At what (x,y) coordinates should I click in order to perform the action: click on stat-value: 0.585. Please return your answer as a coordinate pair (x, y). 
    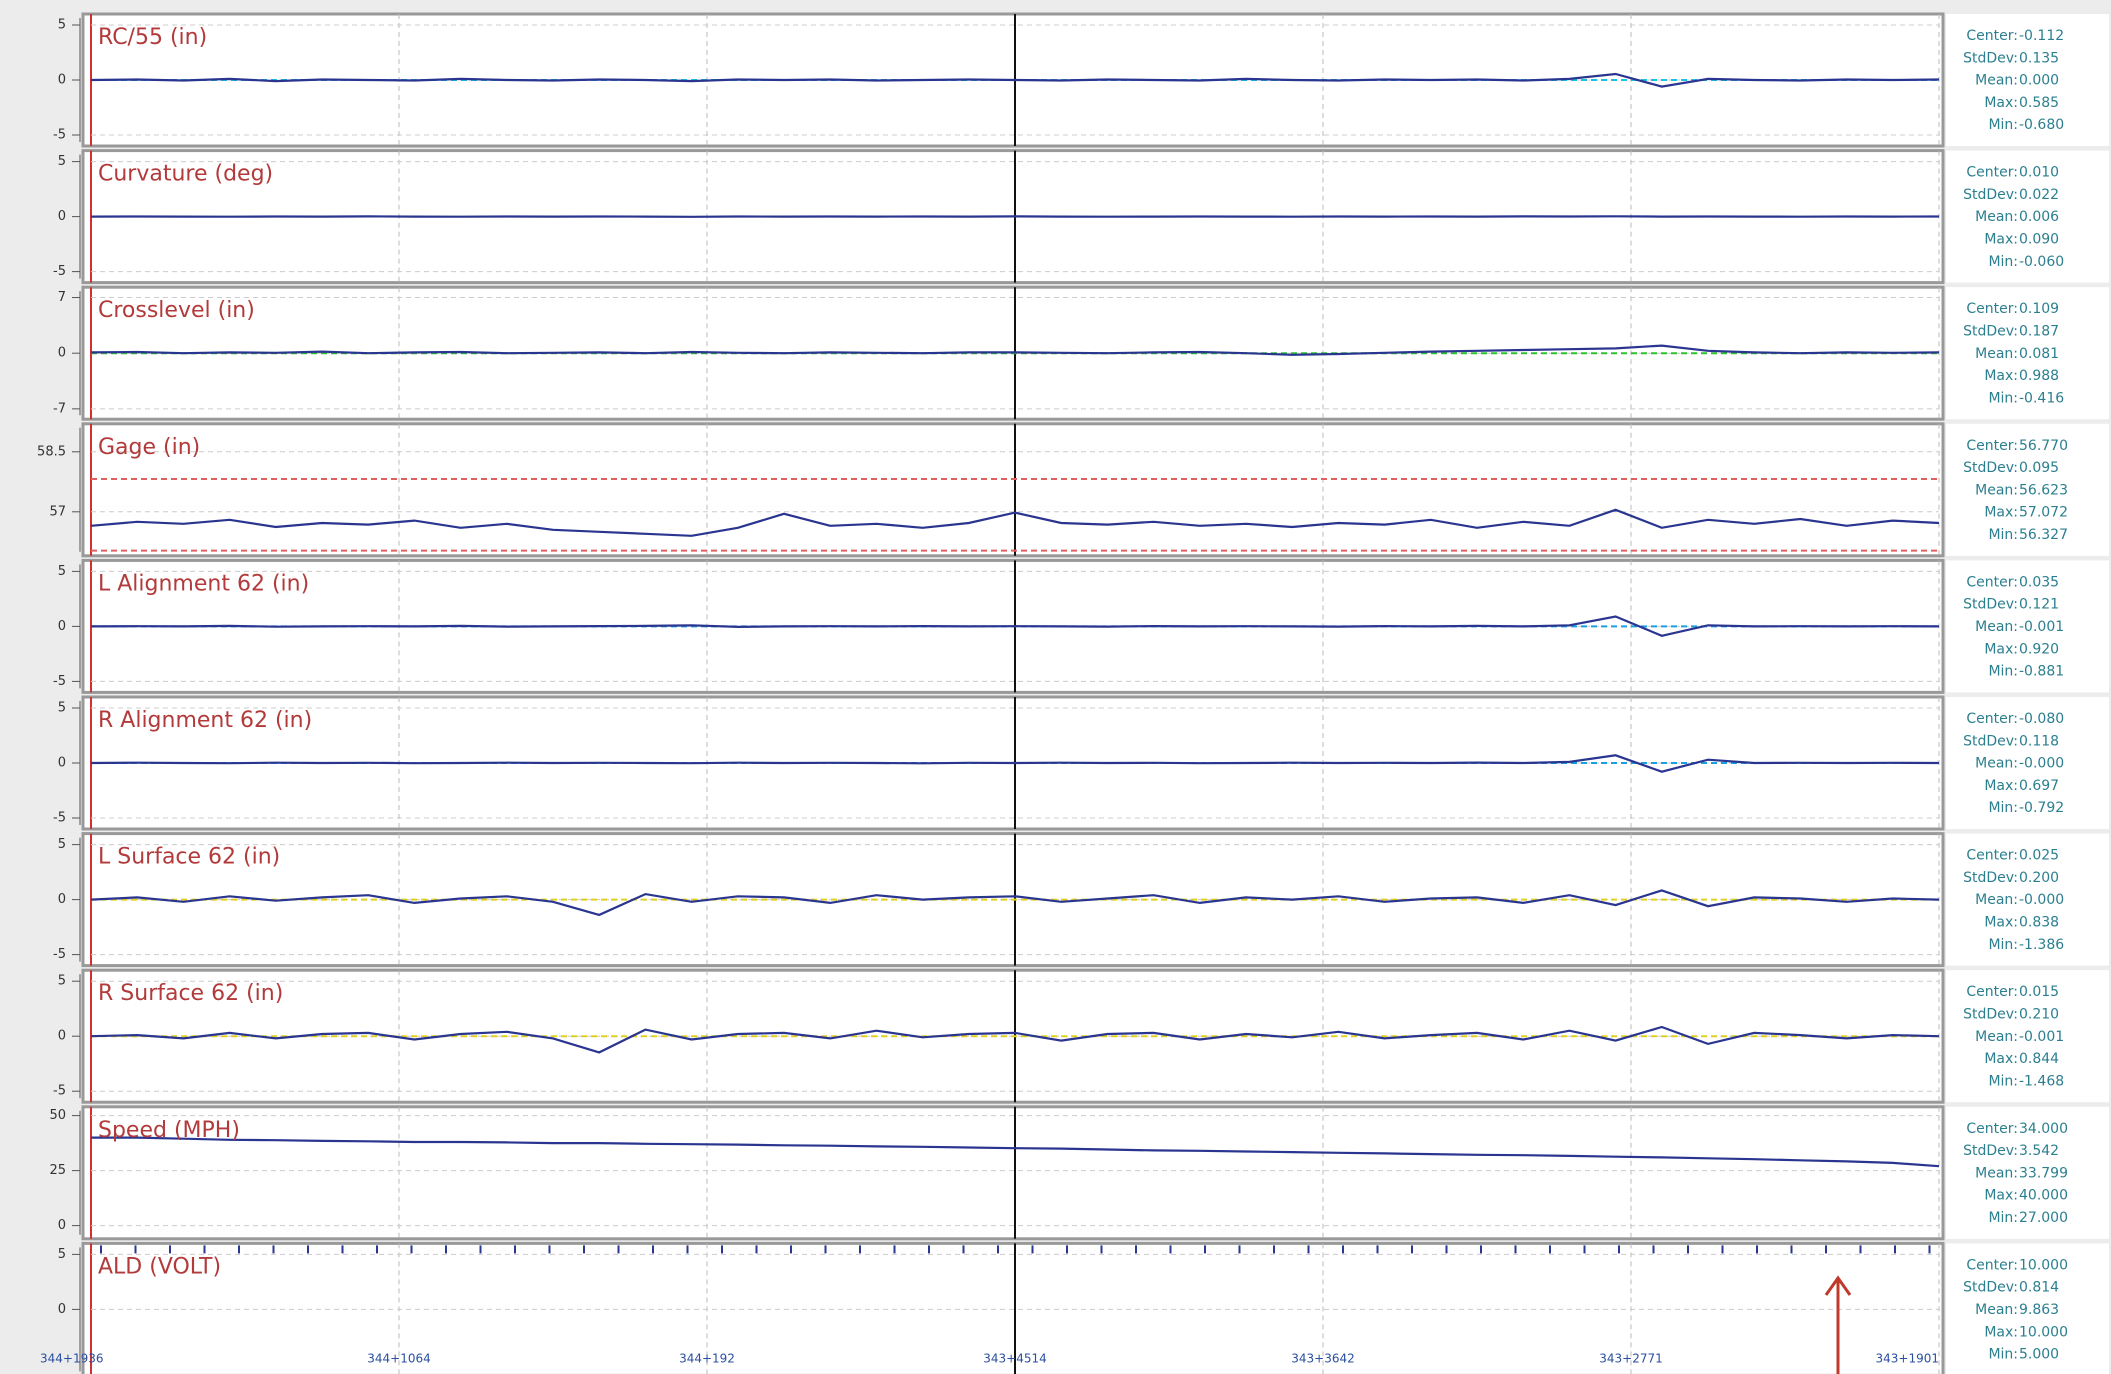
    Looking at the image, I should click on (2039, 103).